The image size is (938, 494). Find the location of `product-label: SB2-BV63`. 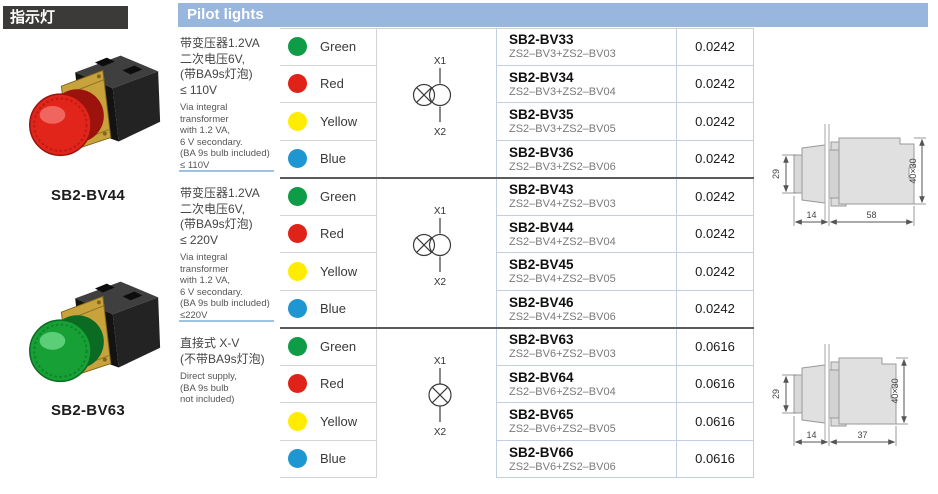

product-label: SB2-BV63 is located at coordinates (88, 410).